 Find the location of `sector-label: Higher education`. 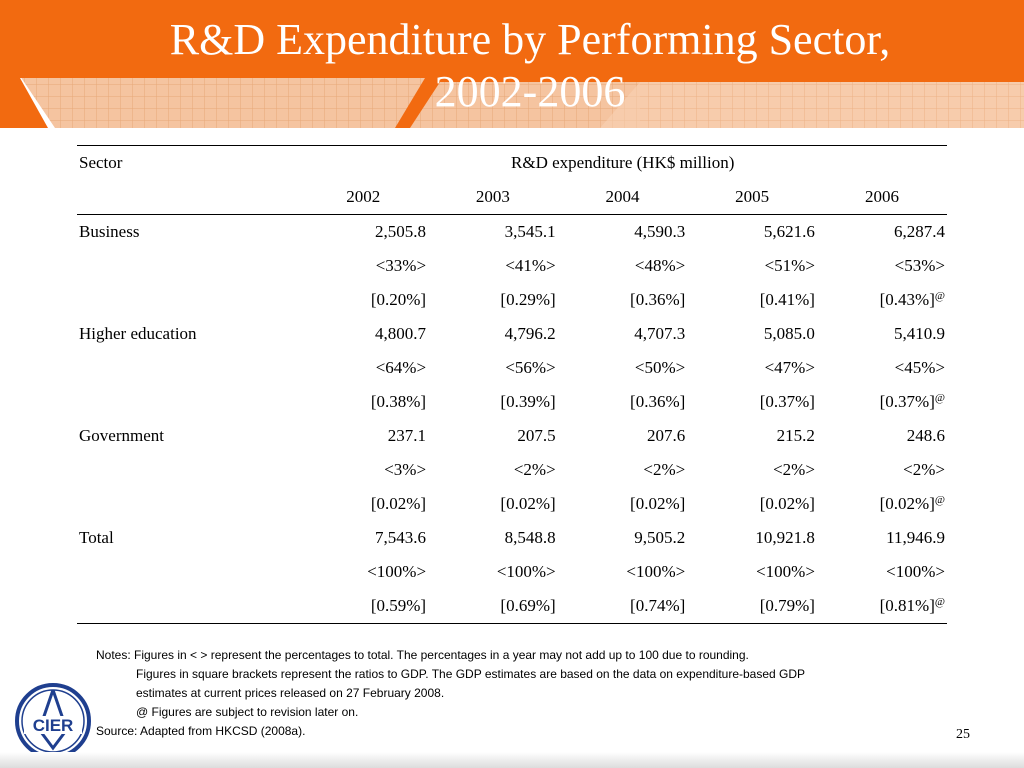

sector-label: Higher education is located at coordinates (138, 333).